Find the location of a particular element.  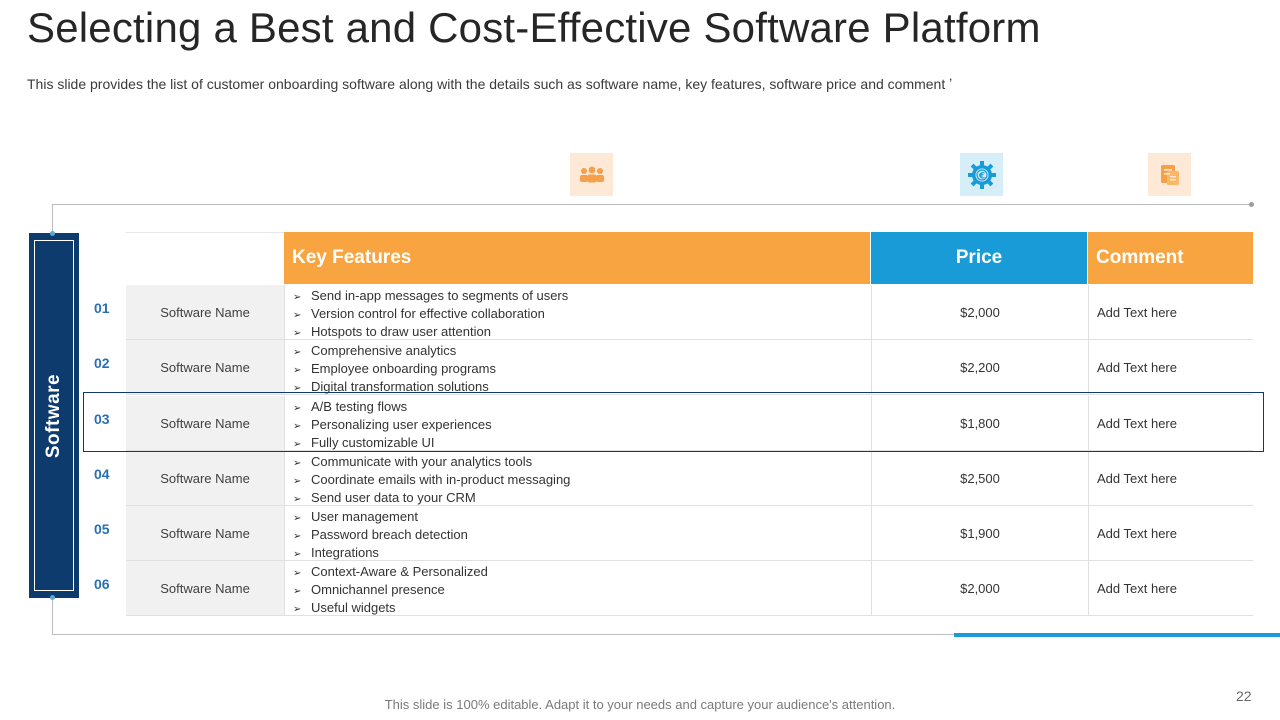

price-cell: $2,200 is located at coordinates (979, 367).